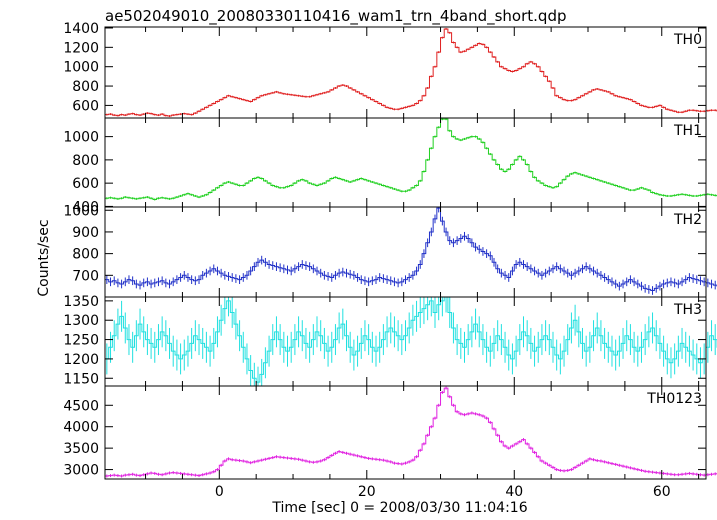 The width and height of the screenshot is (717, 520). I want to click on series-th3, so click(411, 341).